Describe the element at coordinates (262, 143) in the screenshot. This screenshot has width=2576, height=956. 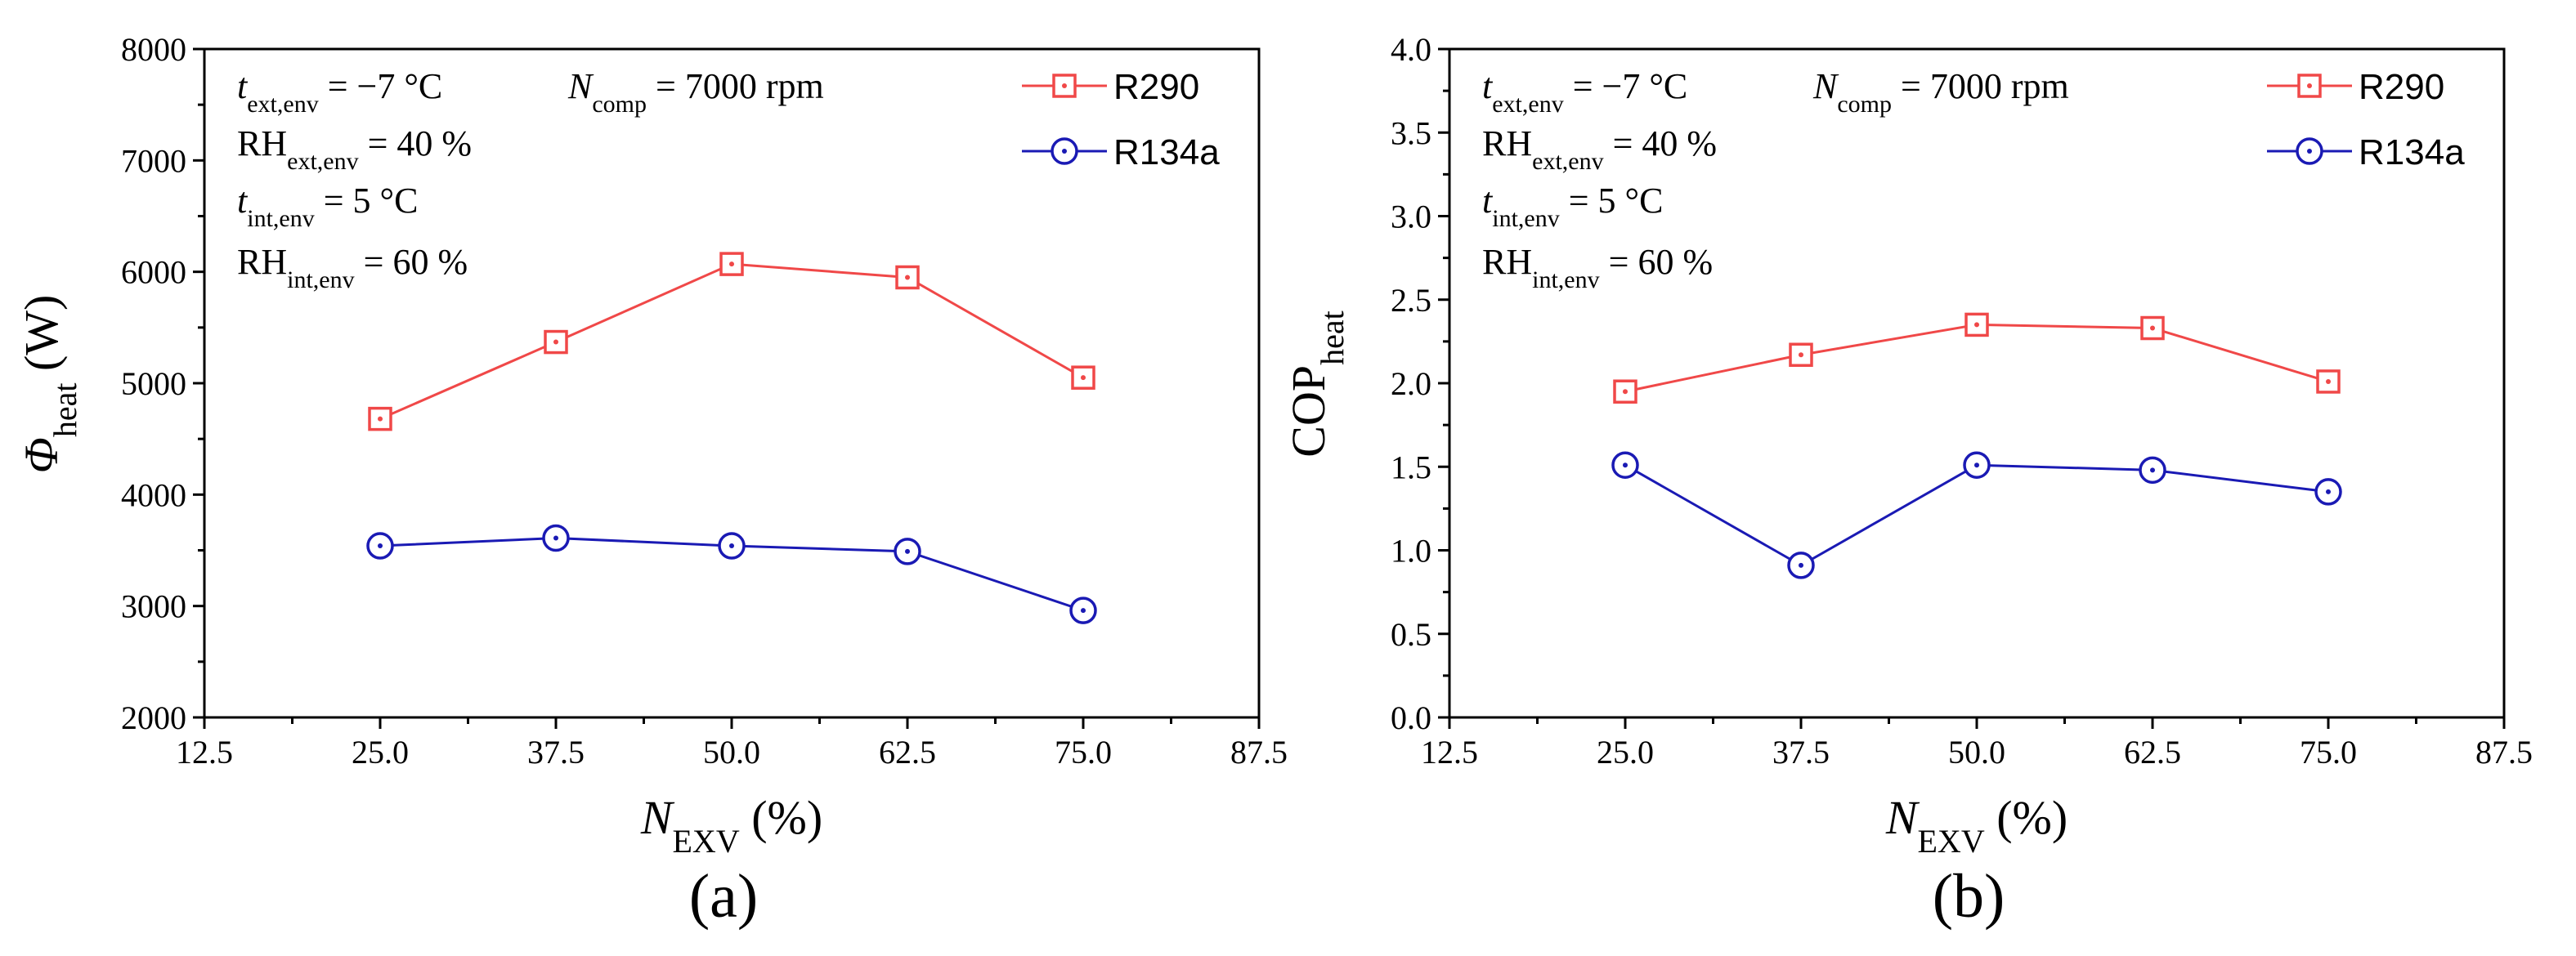
I see `annotation-rh-ext-main: RH` at that location.